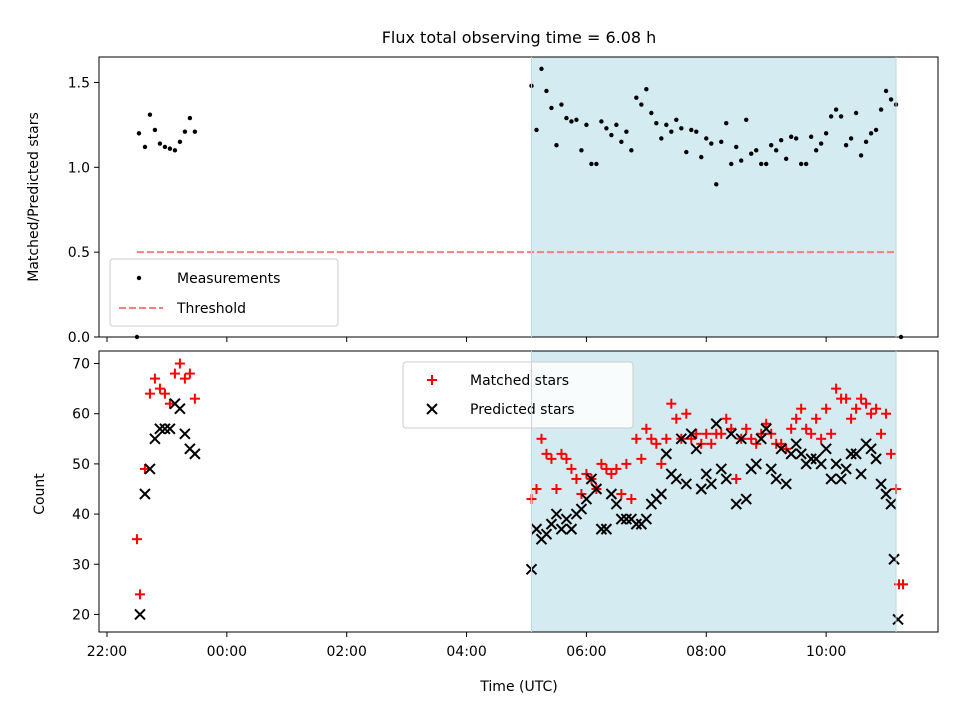 Image resolution: width=960 pixels, height=720 pixels. What do you see at coordinates (466, 339) in the screenshot?
I see `top-x-ticks` at bounding box center [466, 339].